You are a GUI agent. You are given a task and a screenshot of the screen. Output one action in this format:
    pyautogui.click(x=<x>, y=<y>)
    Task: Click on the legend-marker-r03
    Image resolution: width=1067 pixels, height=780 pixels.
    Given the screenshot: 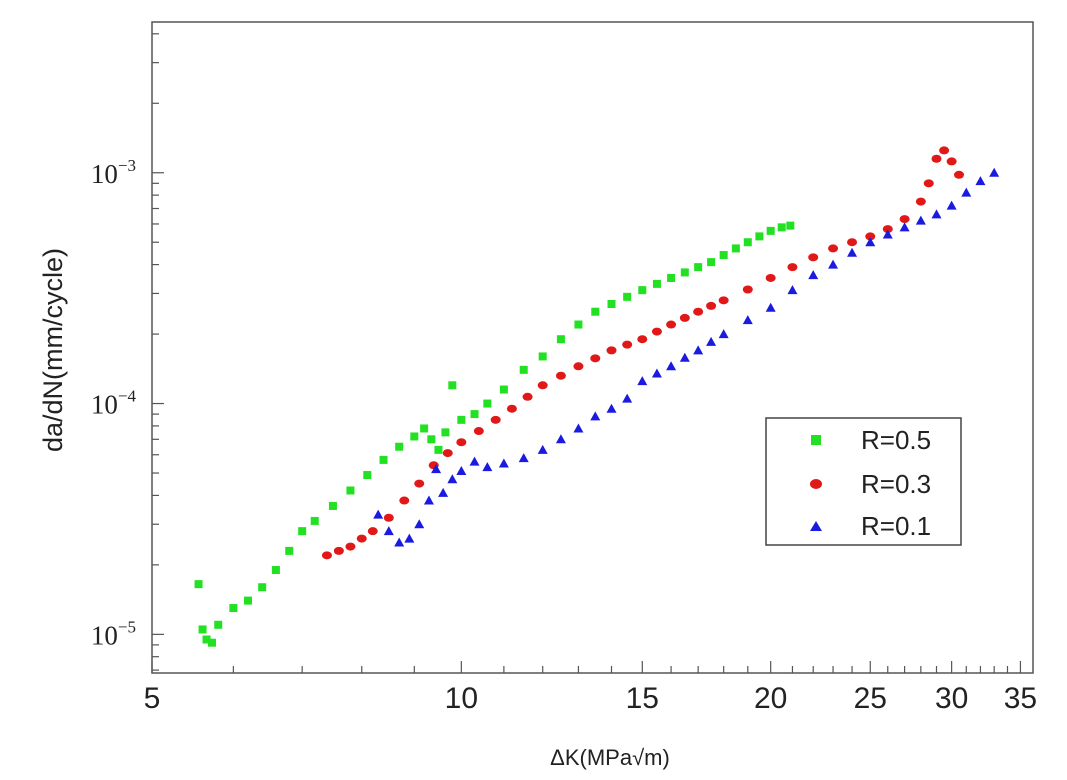 What is the action you would take?
    pyautogui.click(x=816, y=484)
    